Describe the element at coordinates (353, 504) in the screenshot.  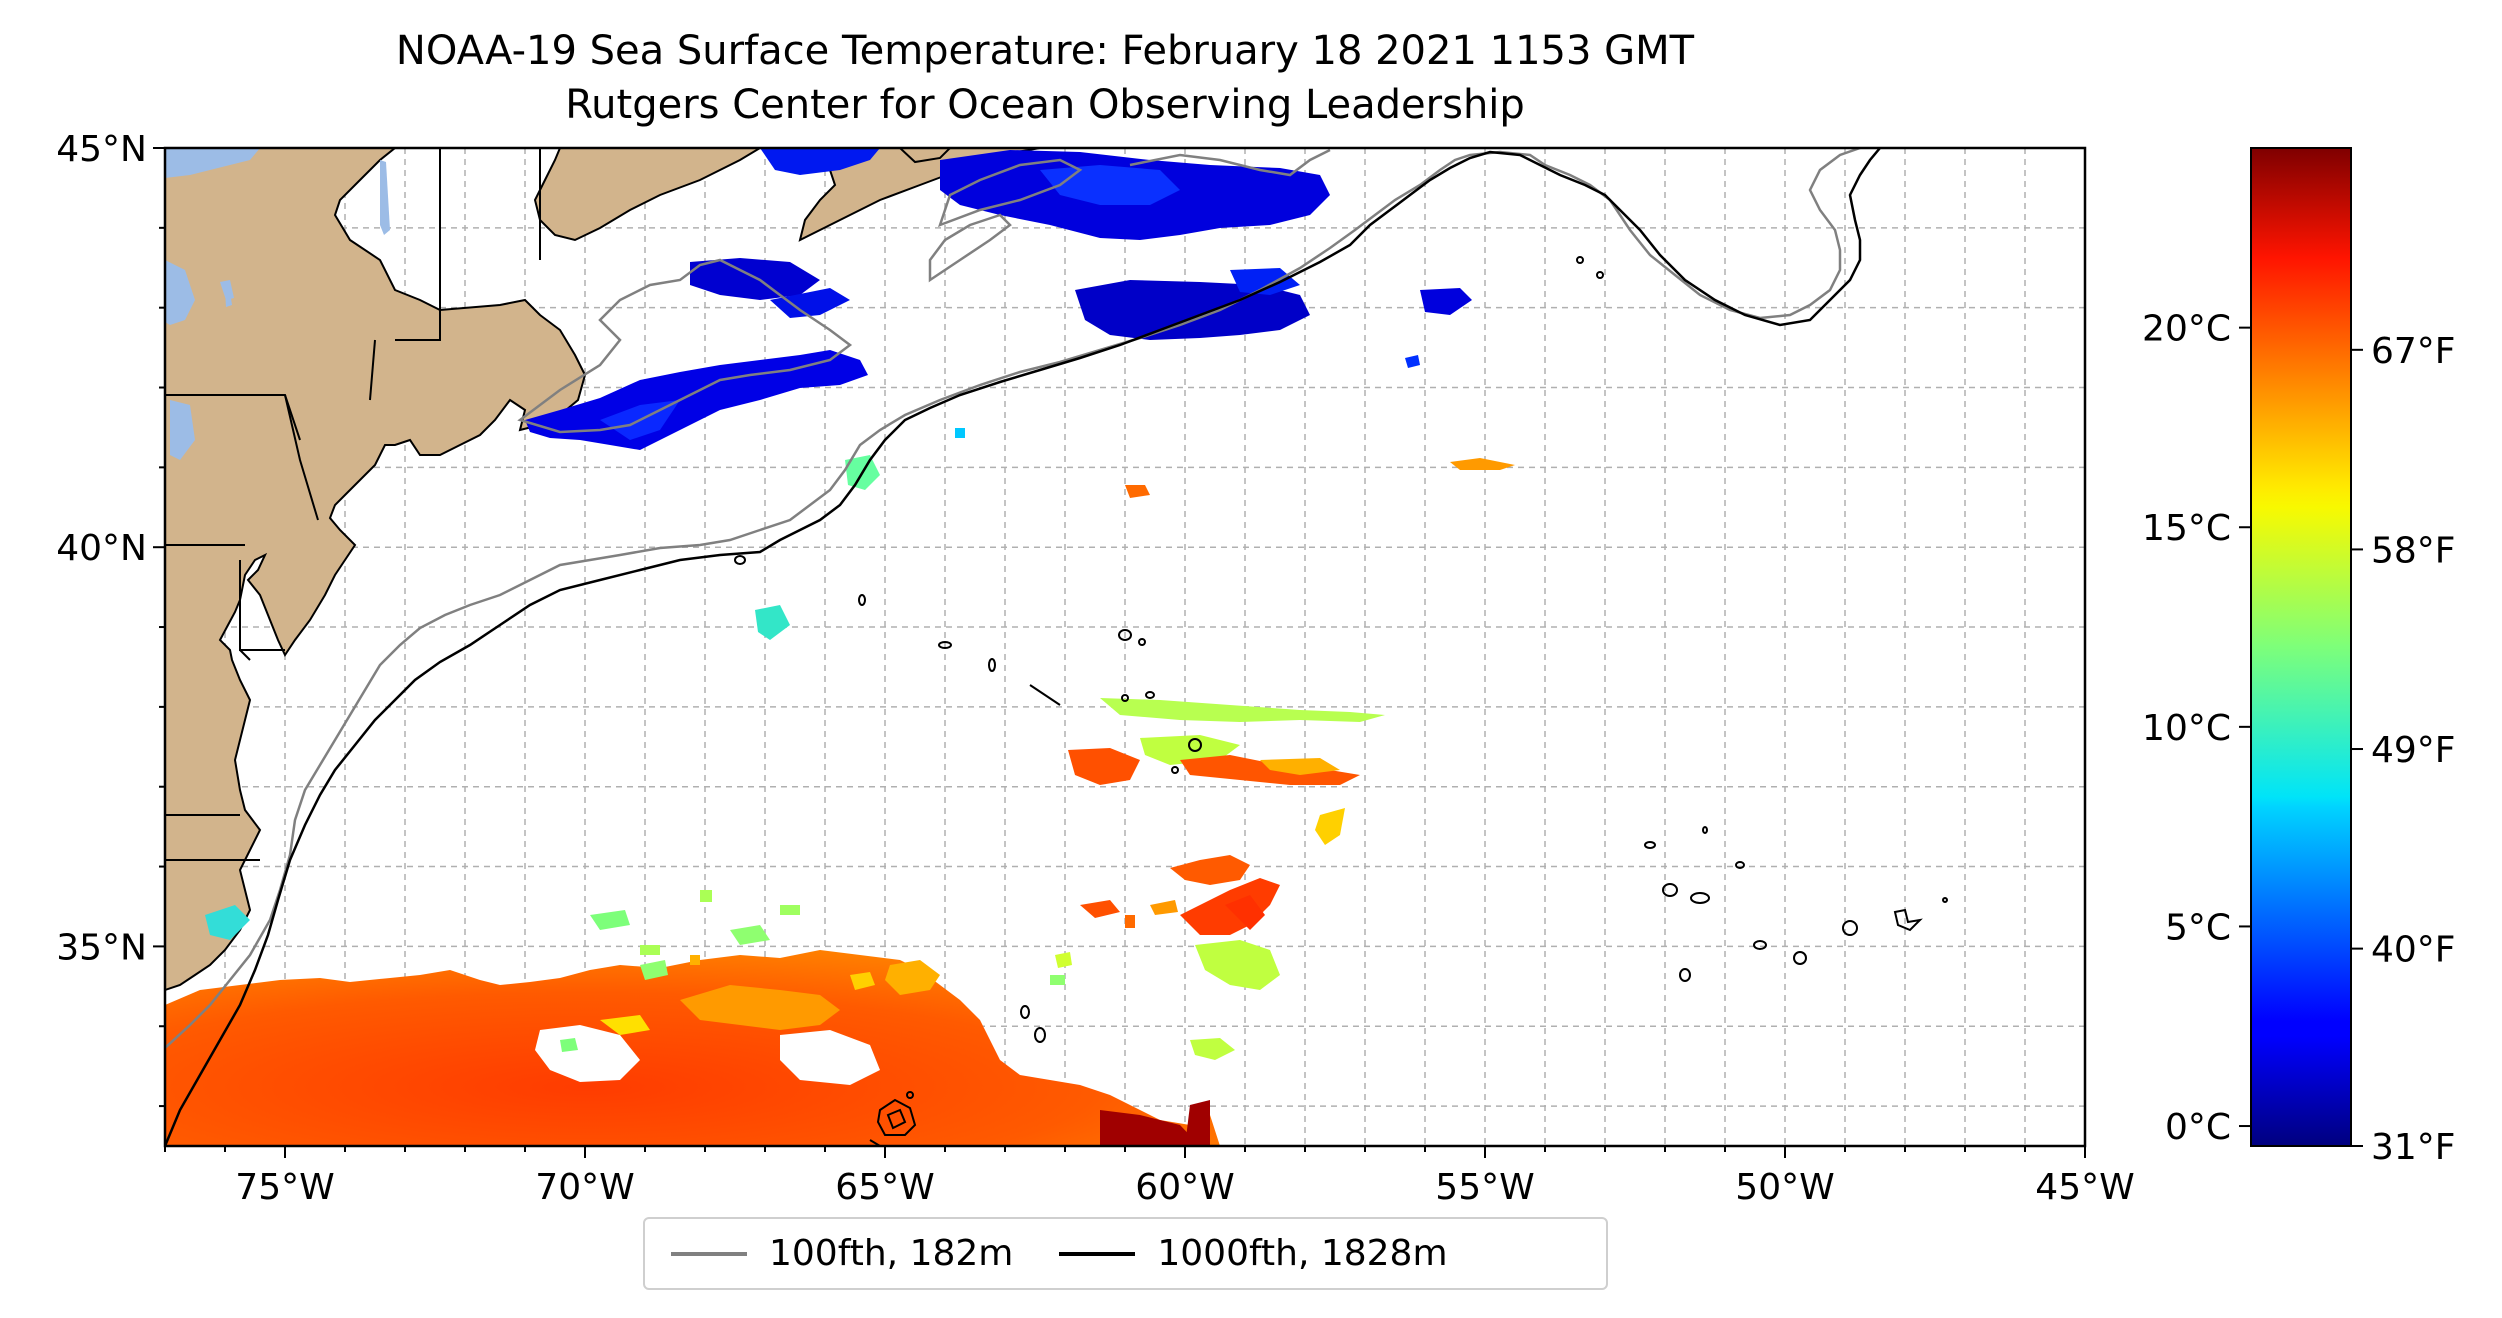
I see `state-borders` at that location.